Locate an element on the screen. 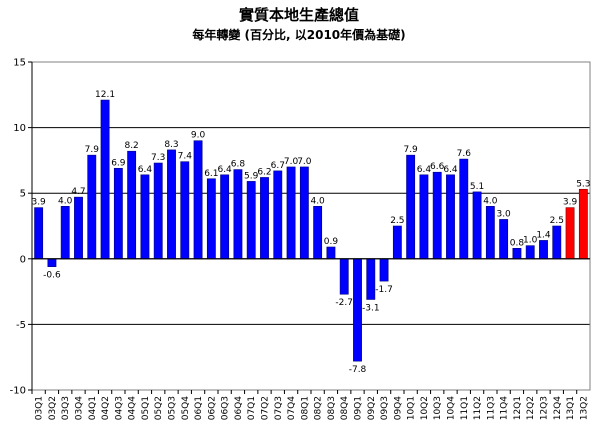 Image resolution: width=598 pixels, height=443 pixels. data-label: 7.9 is located at coordinates (410, 150).